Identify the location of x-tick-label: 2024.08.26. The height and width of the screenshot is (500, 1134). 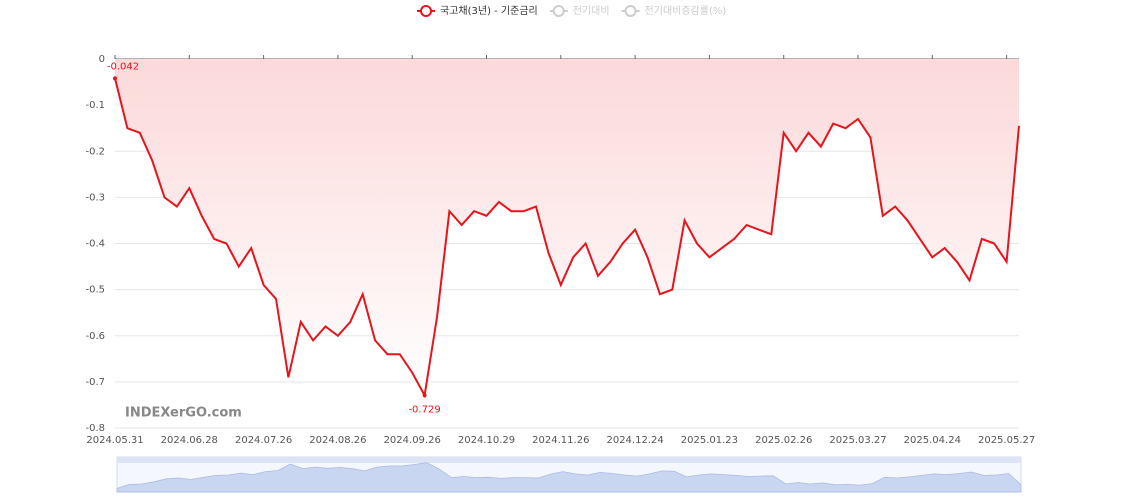
(337, 440).